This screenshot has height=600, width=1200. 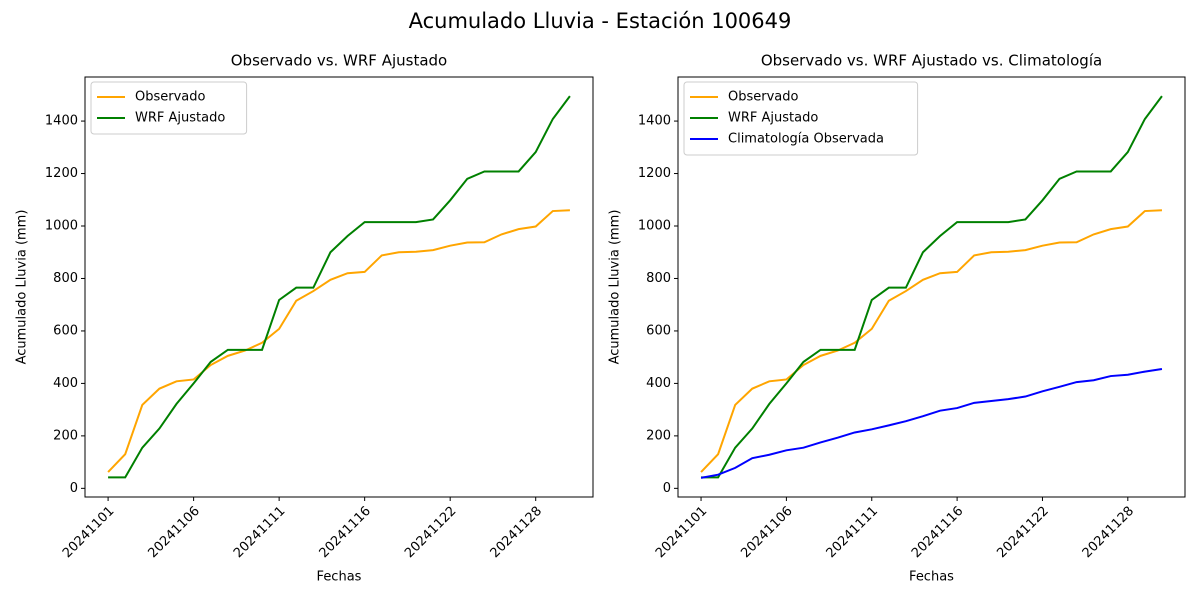 I want to click on series-line, so click(x=931, y=423).